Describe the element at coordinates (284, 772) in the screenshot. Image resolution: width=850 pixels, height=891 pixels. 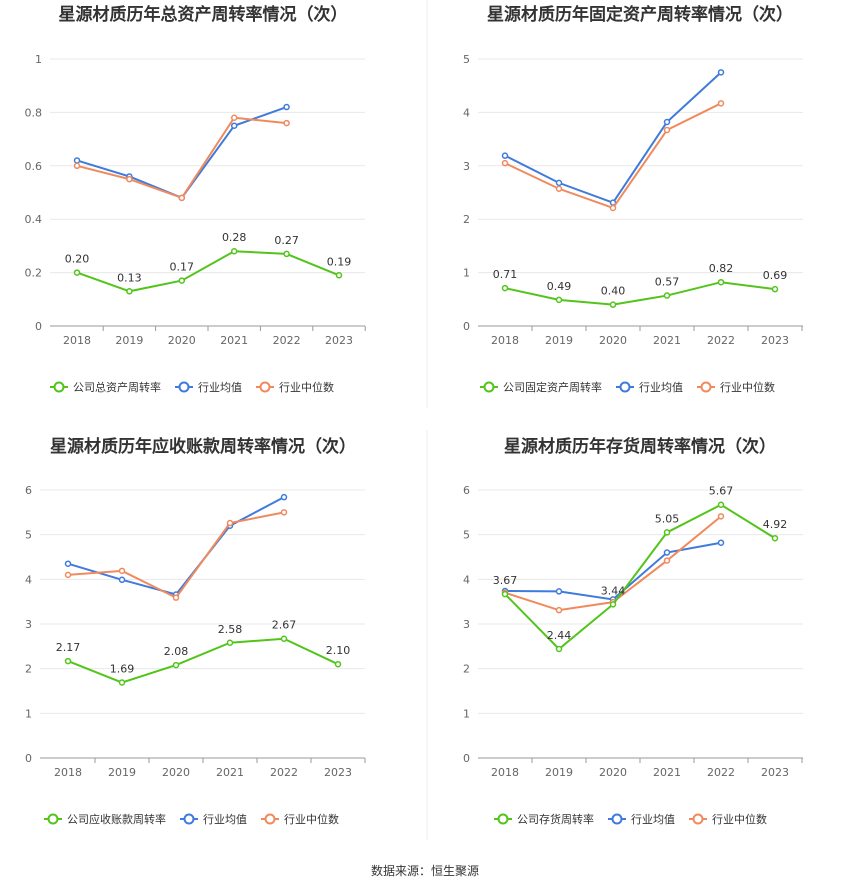
I see `x-tick-label: 2022` at that location.